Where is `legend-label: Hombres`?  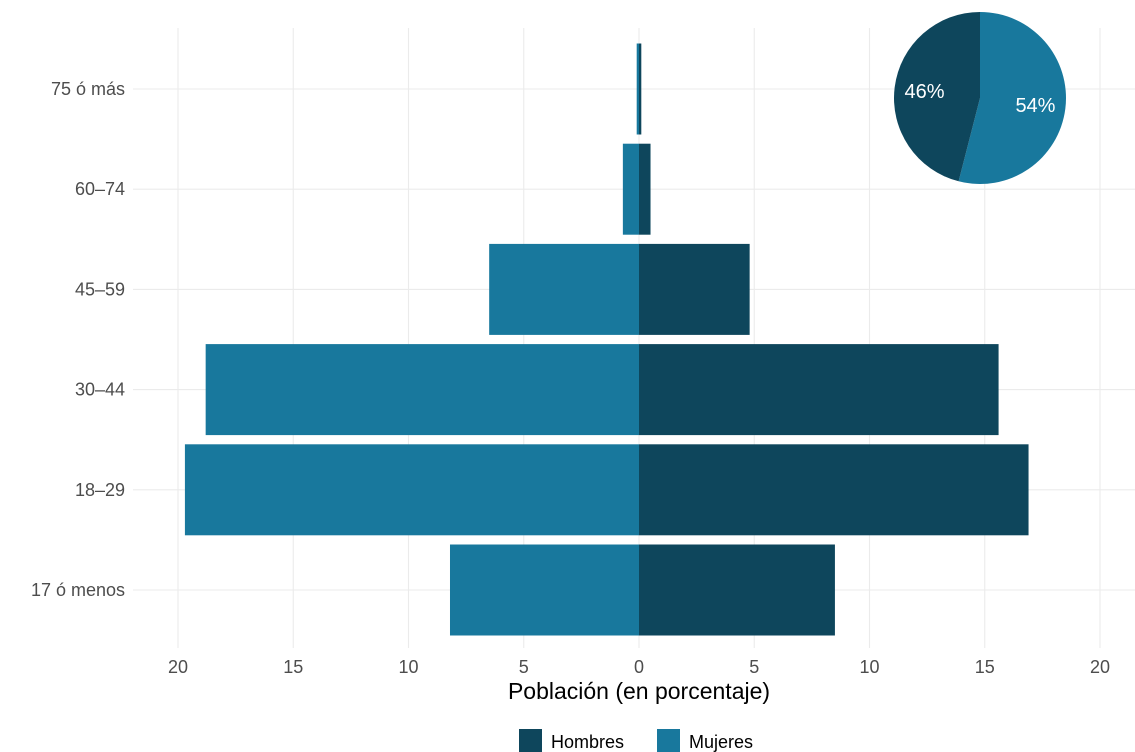
legend-label: Hombres is located at coordinates (587, 742).